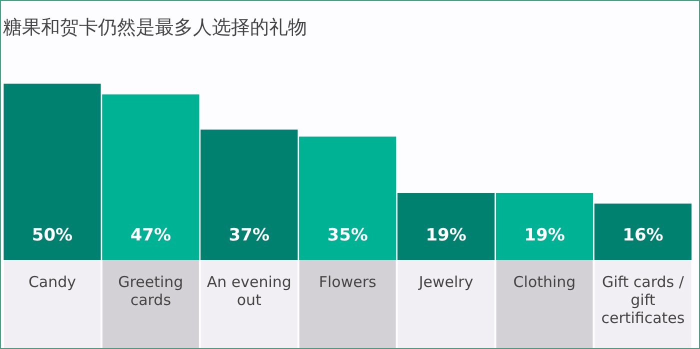 The height and width of the screenshot is (349, 700). What do you see at coordinates (446, 281) in the screenshot?
I see `x-tick-label: Jewelry` at bounding box center [446, 281].